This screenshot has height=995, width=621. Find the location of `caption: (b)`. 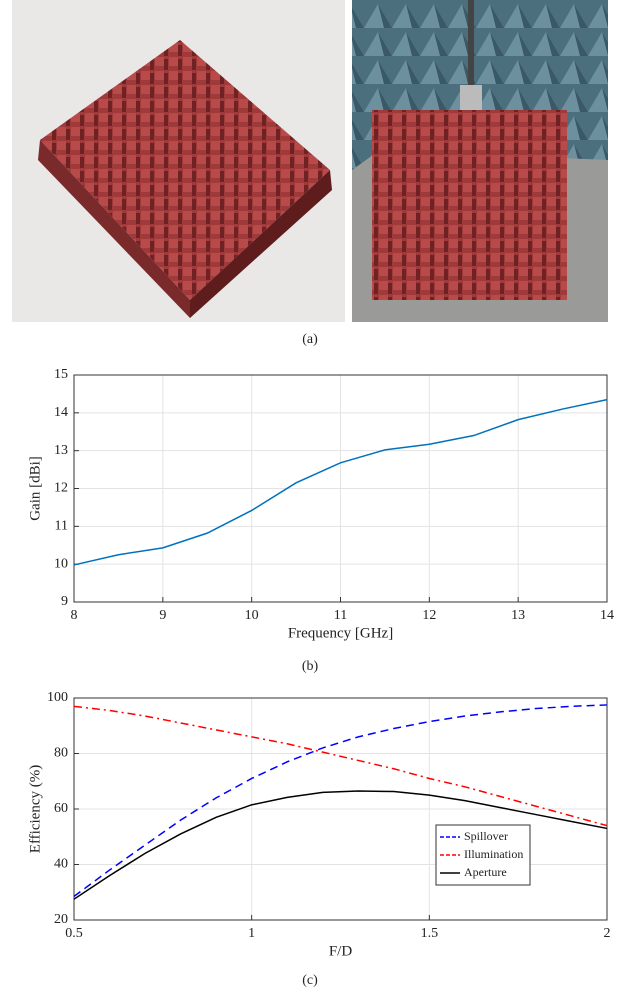

caption: (b) is located at coordinates (310, 666).